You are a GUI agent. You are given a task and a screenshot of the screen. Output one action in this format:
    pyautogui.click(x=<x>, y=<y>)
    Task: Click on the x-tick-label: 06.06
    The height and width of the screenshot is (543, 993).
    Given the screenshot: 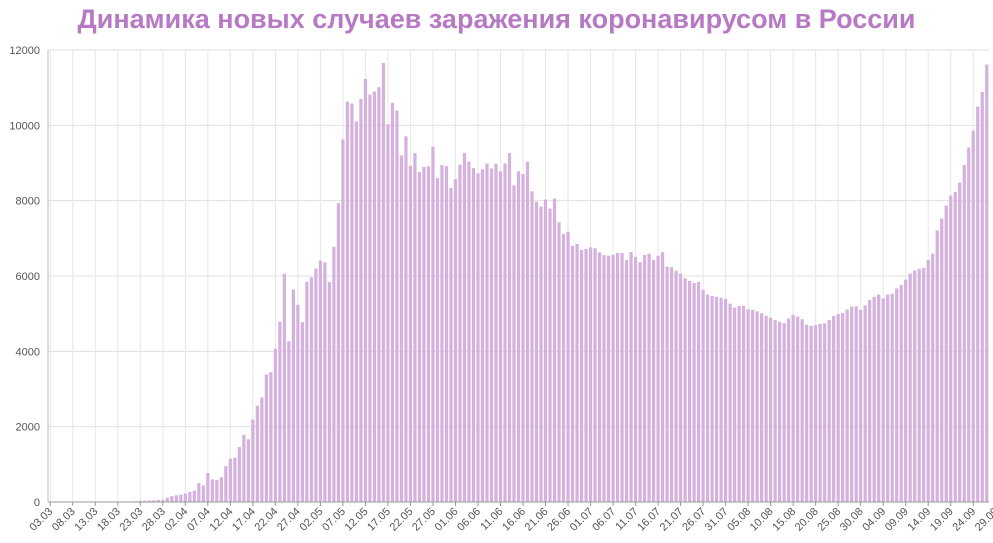 What is the action you would take?
    pyautogui.click(x=469, y=520)
    